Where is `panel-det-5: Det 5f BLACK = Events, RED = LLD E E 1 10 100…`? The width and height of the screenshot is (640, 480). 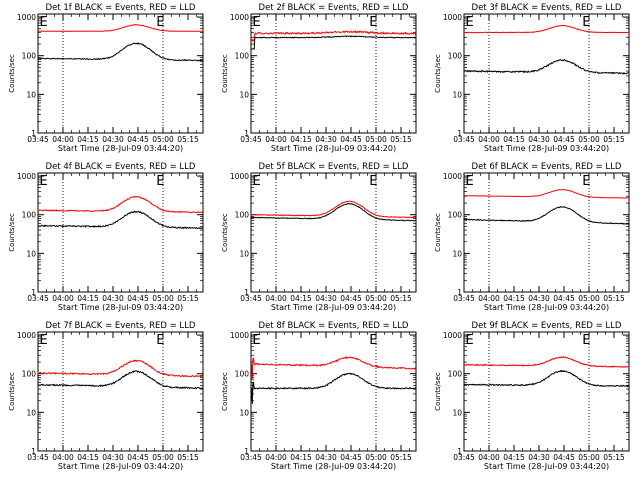
panel-det-5: Det 5f BLACK = Events, RED = LLD E E 1 10 100… is located at coordinates (319, 237).